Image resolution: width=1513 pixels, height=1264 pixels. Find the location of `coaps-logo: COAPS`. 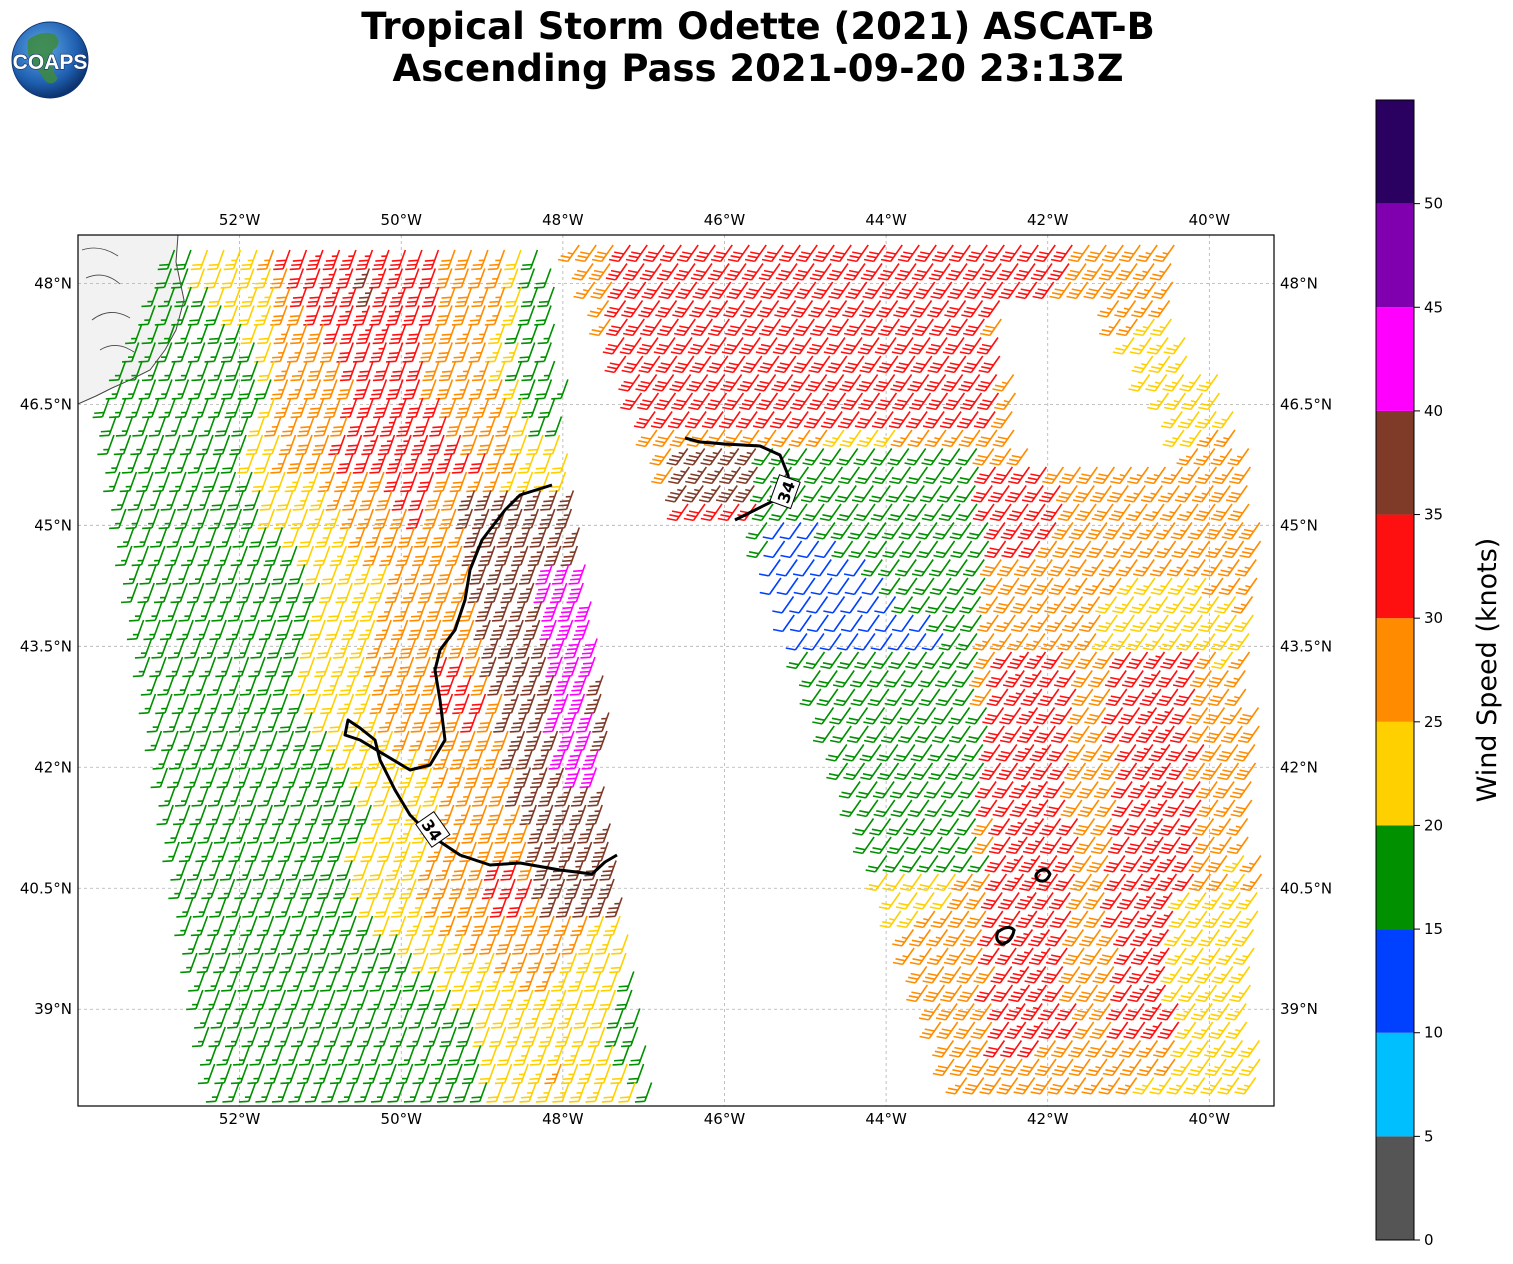

coaps-logo: COAPS is located at coordinates (50, 60).